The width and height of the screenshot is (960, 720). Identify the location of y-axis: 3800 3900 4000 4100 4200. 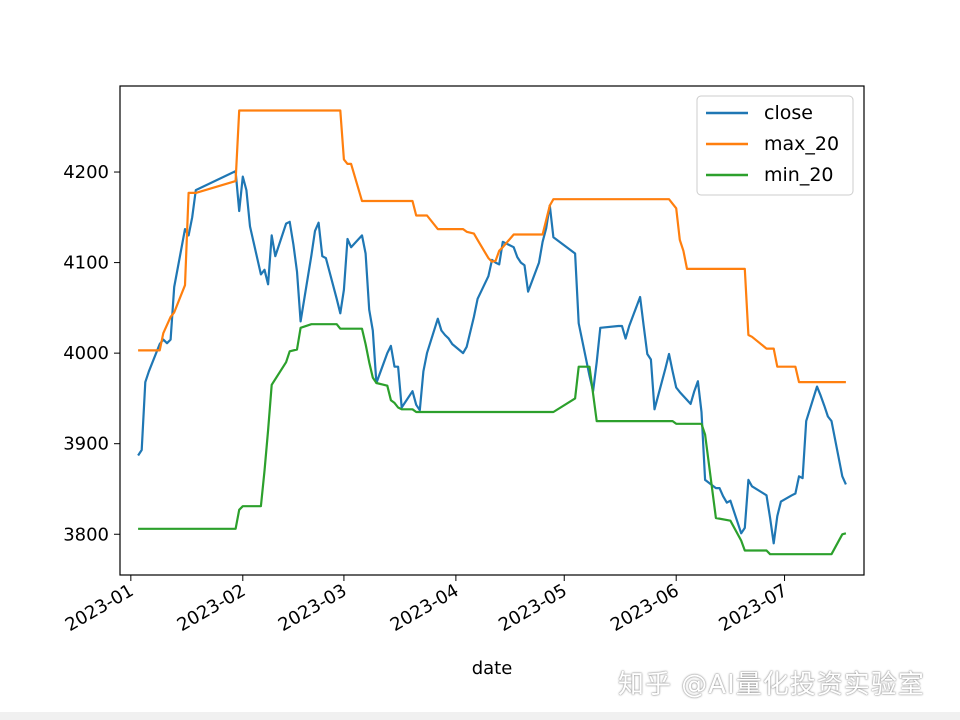
(91, 353).